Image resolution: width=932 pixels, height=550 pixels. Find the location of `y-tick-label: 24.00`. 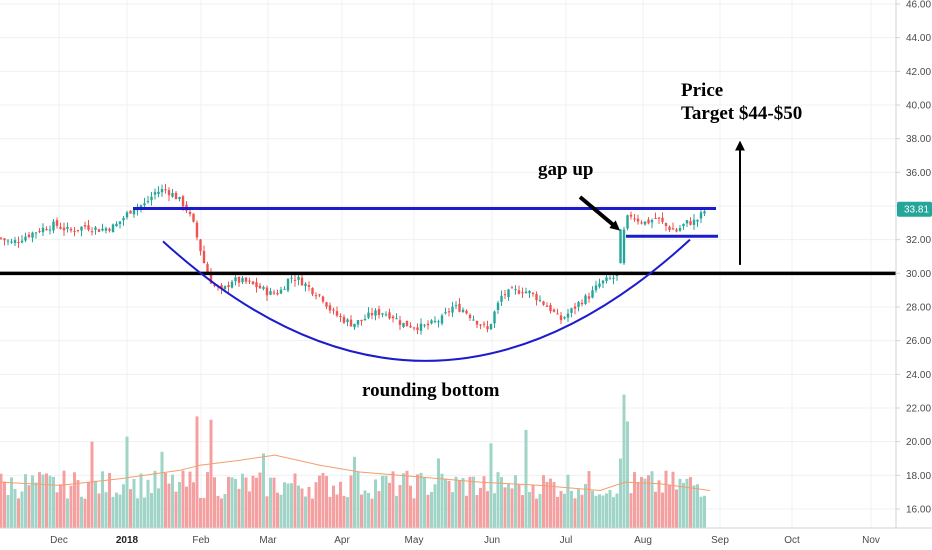

y-tick-label: 24.00 is located at coordinates (918, 375).